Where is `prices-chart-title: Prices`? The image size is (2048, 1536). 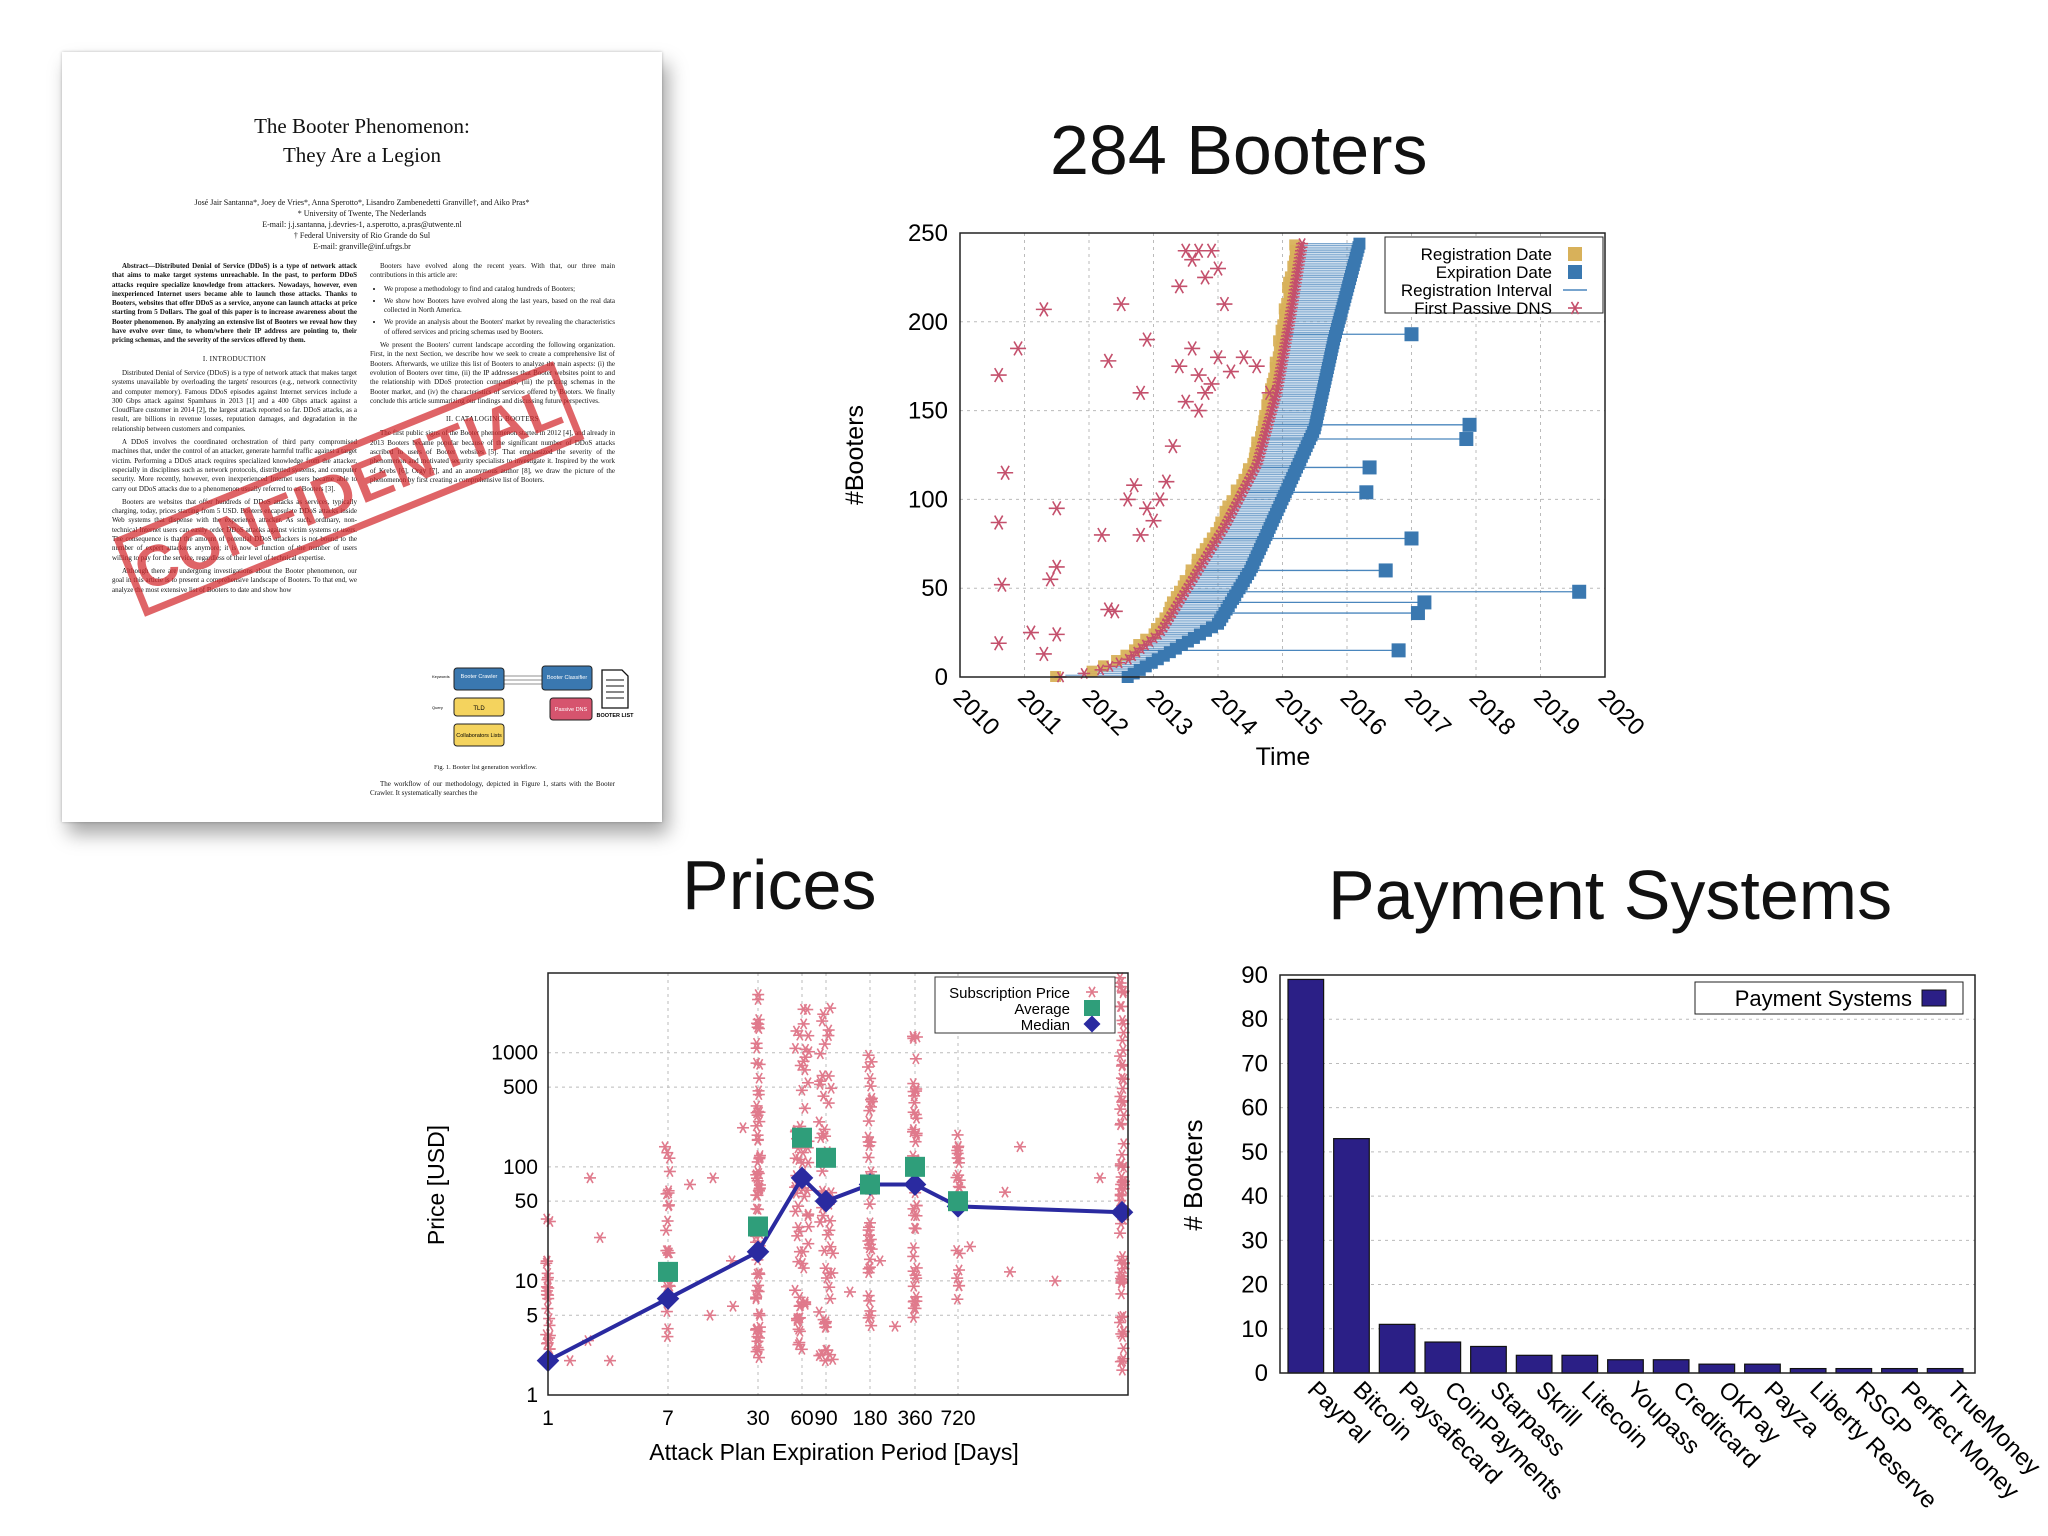 prices-chart-title: Prices is located at coordinates (779, 885).